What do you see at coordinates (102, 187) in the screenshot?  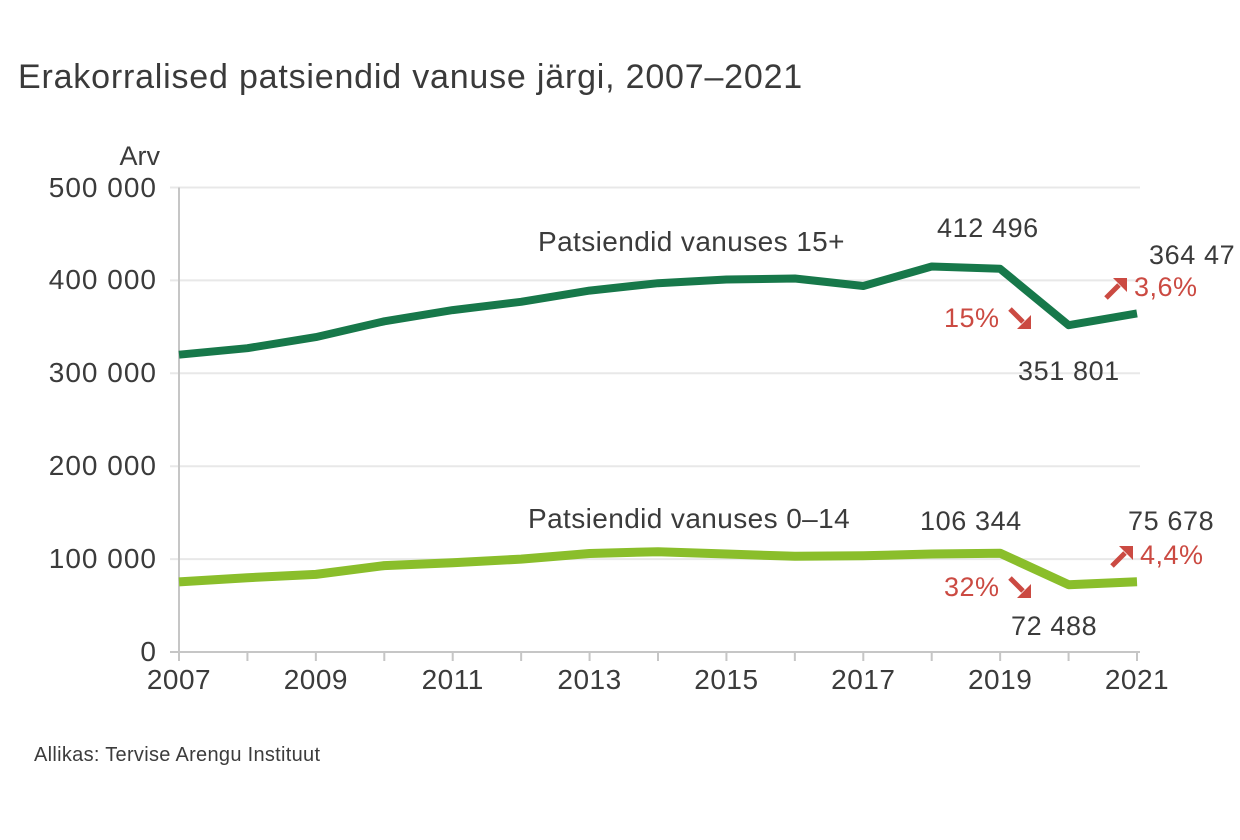 I see `y-tick-label: 500 000` at bounding box center [102, 187].